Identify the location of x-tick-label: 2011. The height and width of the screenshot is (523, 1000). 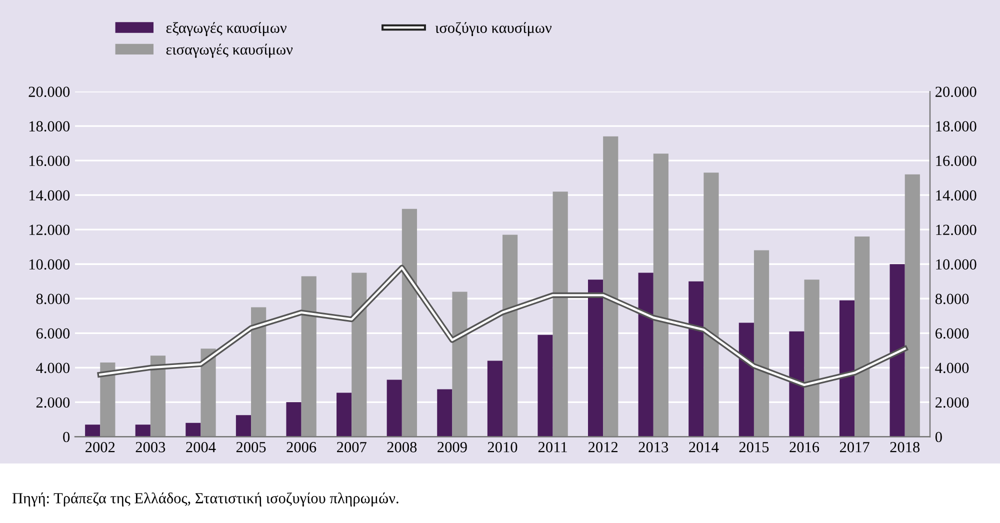
(552, 447).